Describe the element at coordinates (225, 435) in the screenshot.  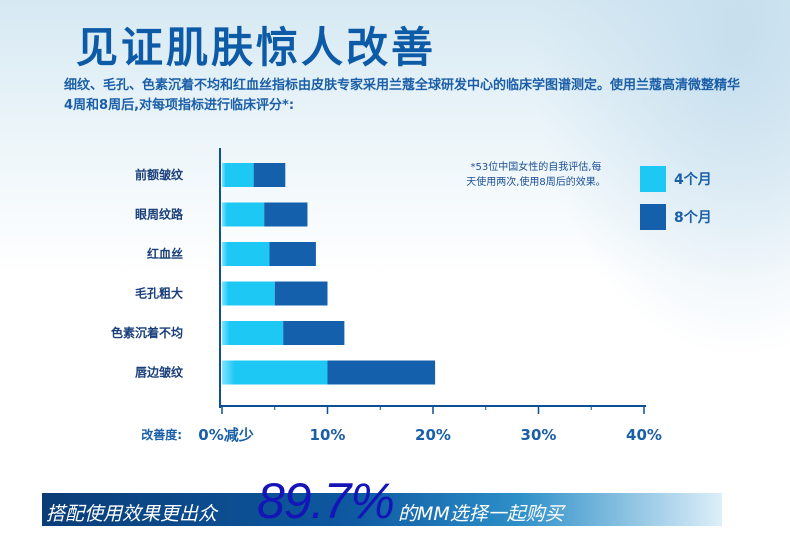
I see `x-tick-label-0: 0%减少` at that location.